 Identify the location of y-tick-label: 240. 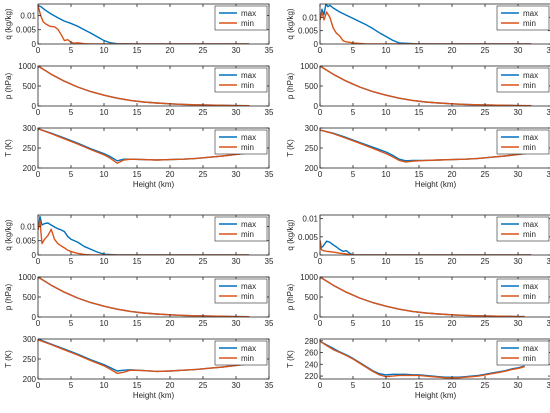
(312, 364).